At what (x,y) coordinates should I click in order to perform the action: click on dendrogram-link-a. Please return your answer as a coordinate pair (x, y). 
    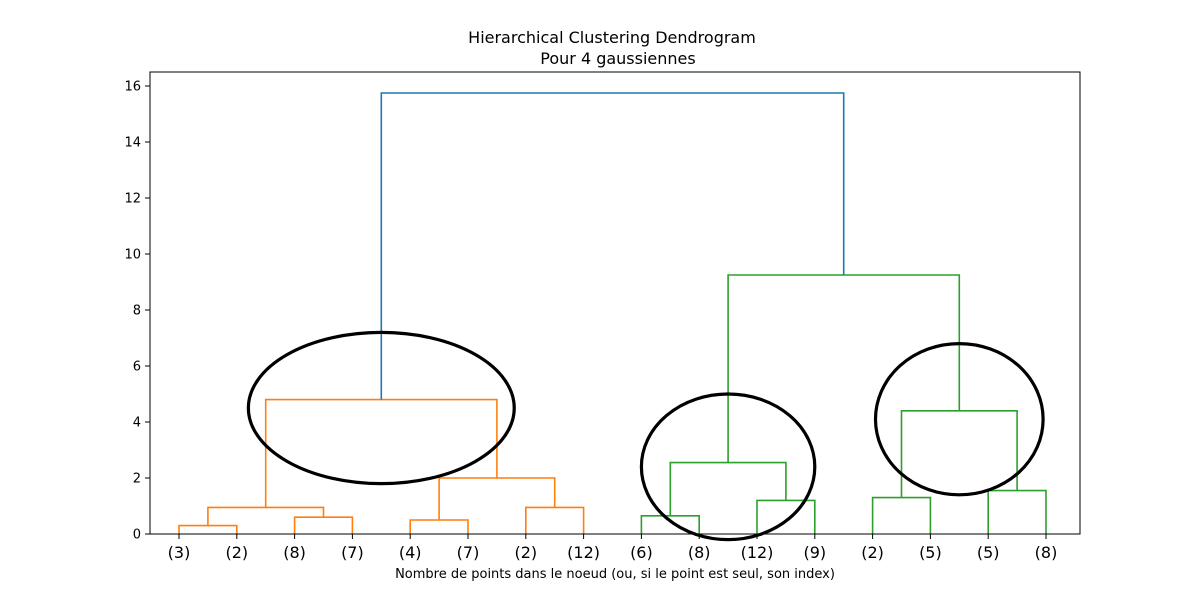
    Looking at the image, I should click on (208, 529).